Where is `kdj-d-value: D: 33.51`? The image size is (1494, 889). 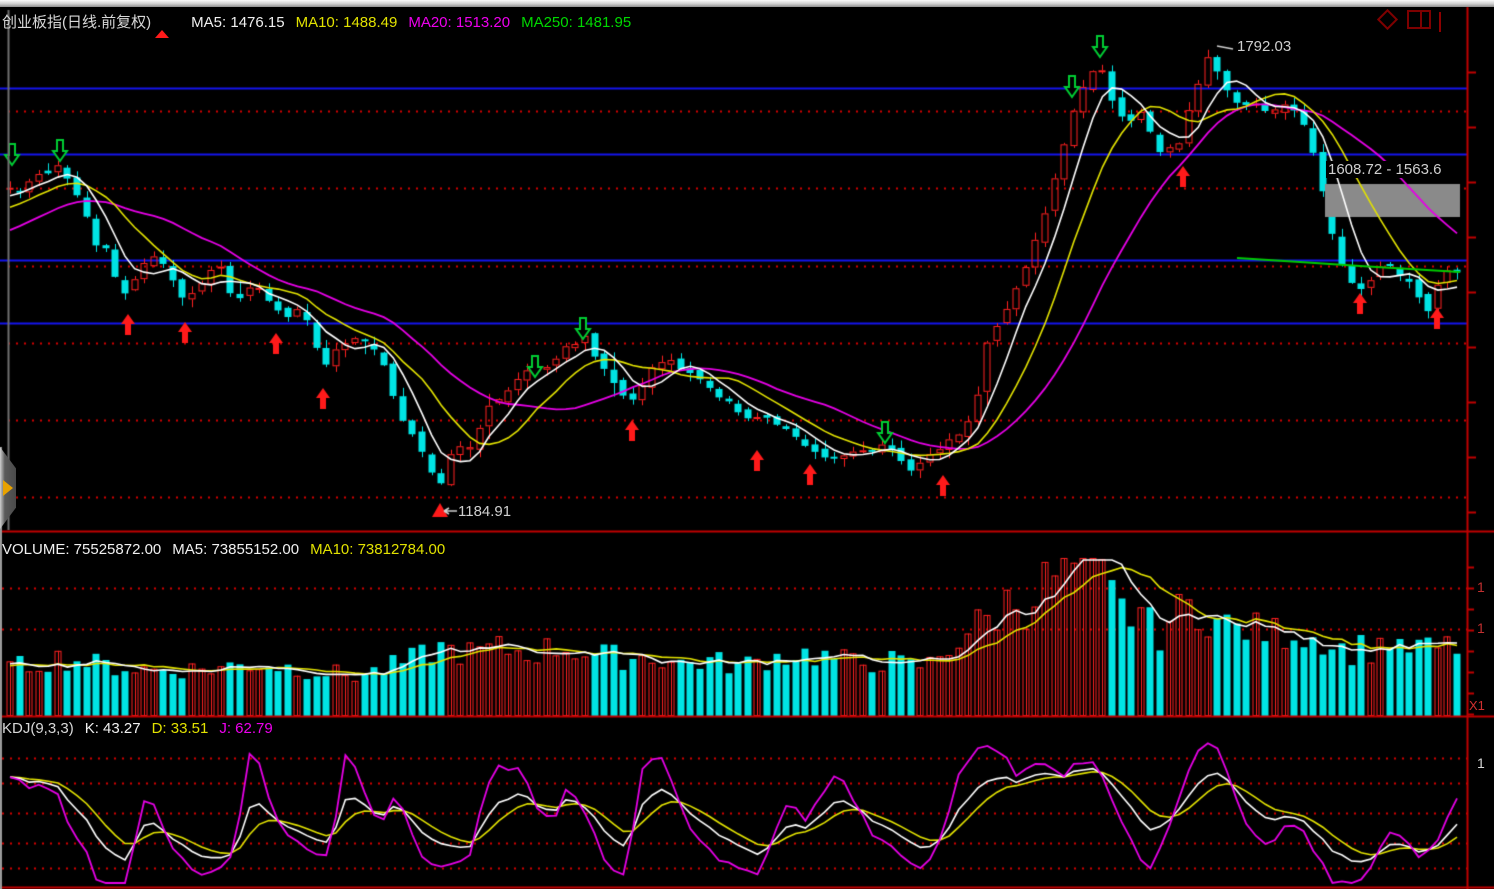 kdj-d-value: D: 33.51 is located at coordinates (180, 728).